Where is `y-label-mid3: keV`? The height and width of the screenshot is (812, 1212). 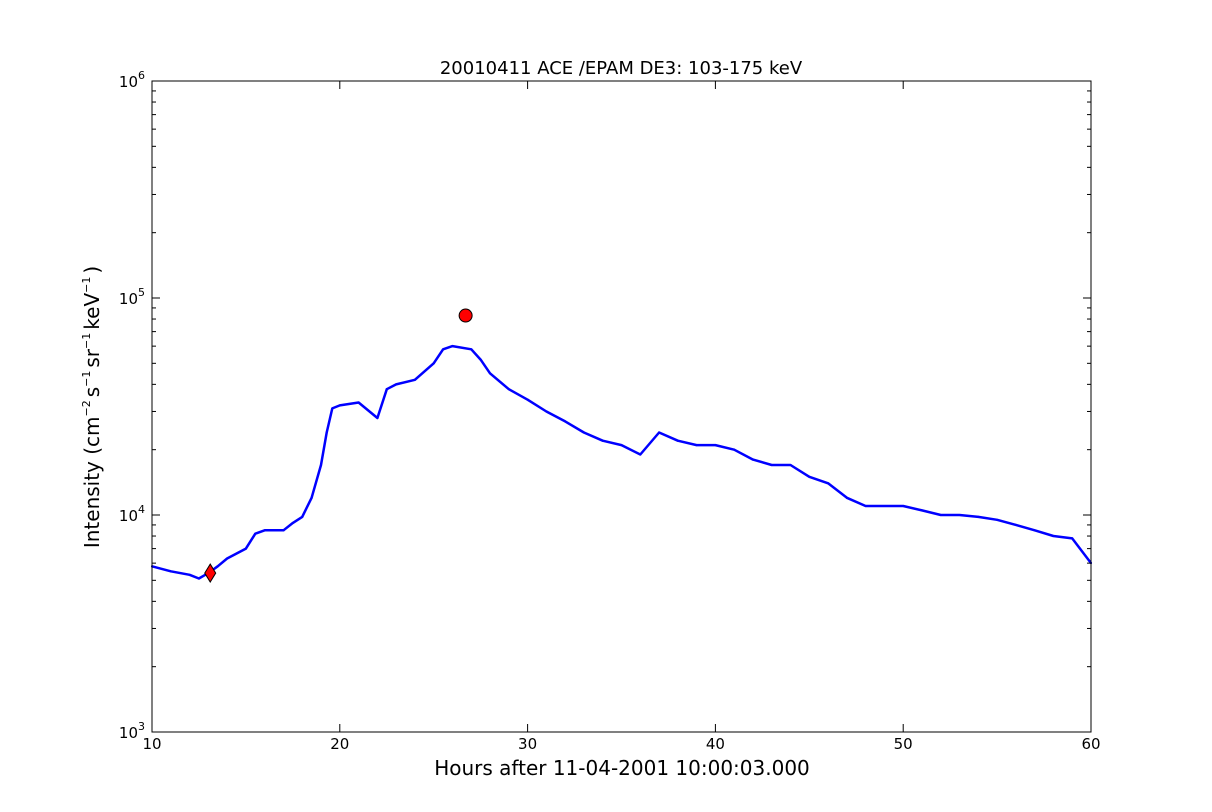 y-label-mid3: keV is located at coordinates (92, 311).